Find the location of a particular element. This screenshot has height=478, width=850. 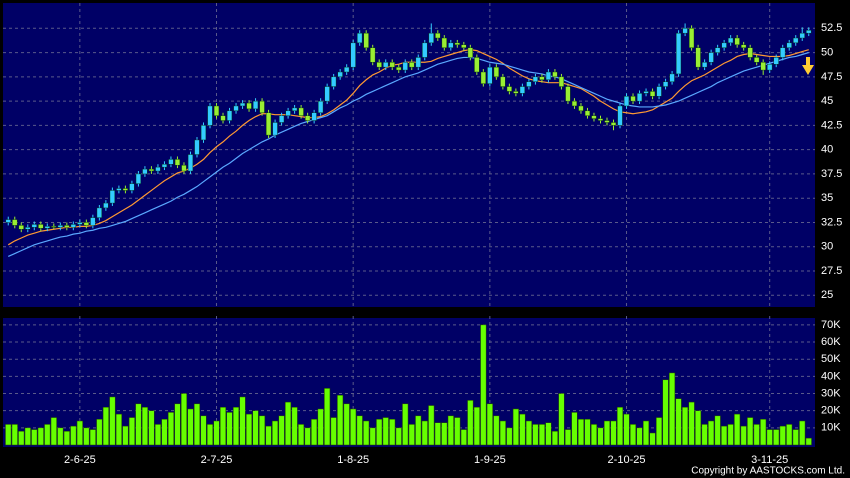

y-tick-label: 27.5 is located at coordinates (831, 271).